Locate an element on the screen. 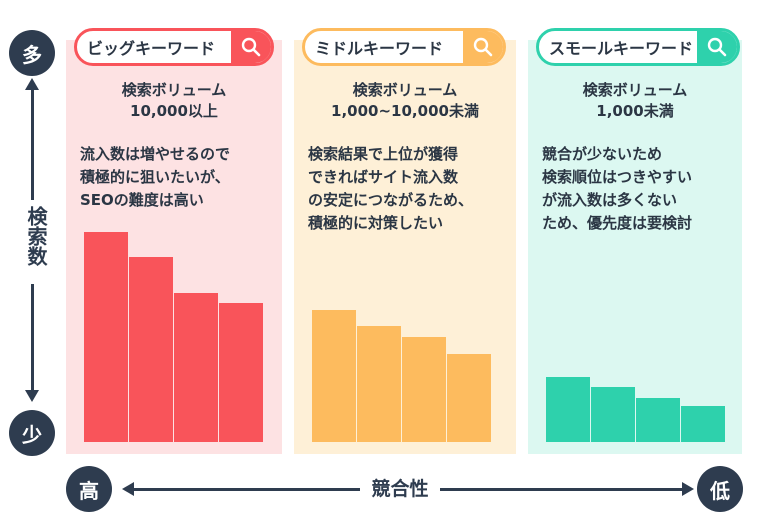 This screenshot has width=760, height=520. small-keyword-description: 競合が少ないため 検索順位はつきやすい が流入数は多くない ため、優先度は要検討 is located at coordinates (639, 189).